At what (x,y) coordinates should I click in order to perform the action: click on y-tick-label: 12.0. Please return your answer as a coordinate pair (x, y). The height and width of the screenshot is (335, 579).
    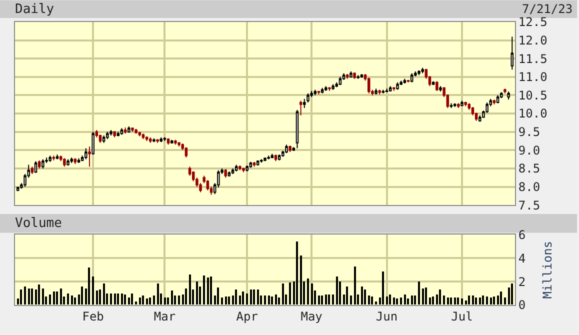
    Looking at the image, I should click on (533, 41).